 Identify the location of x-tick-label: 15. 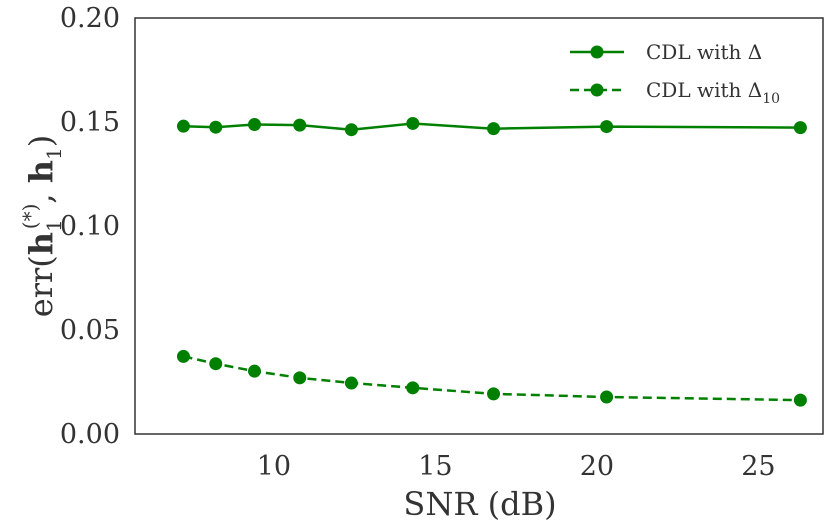
(435, 466).